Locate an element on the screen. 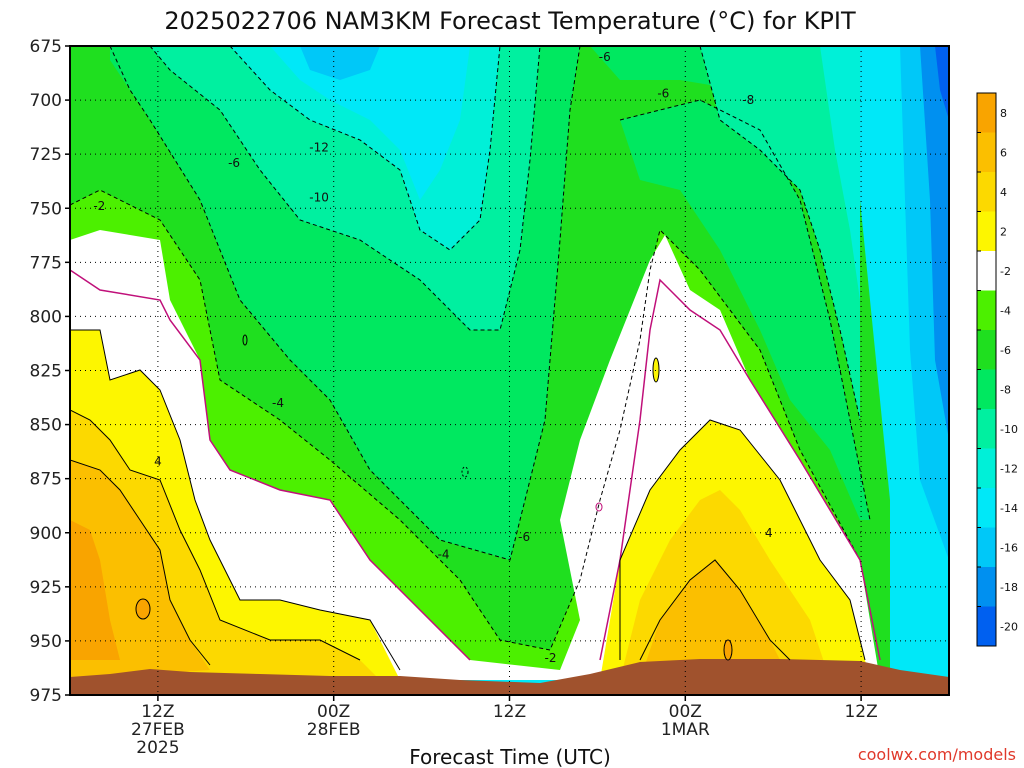  x-tick-year: 2025 is located at coordinates (157, 748).